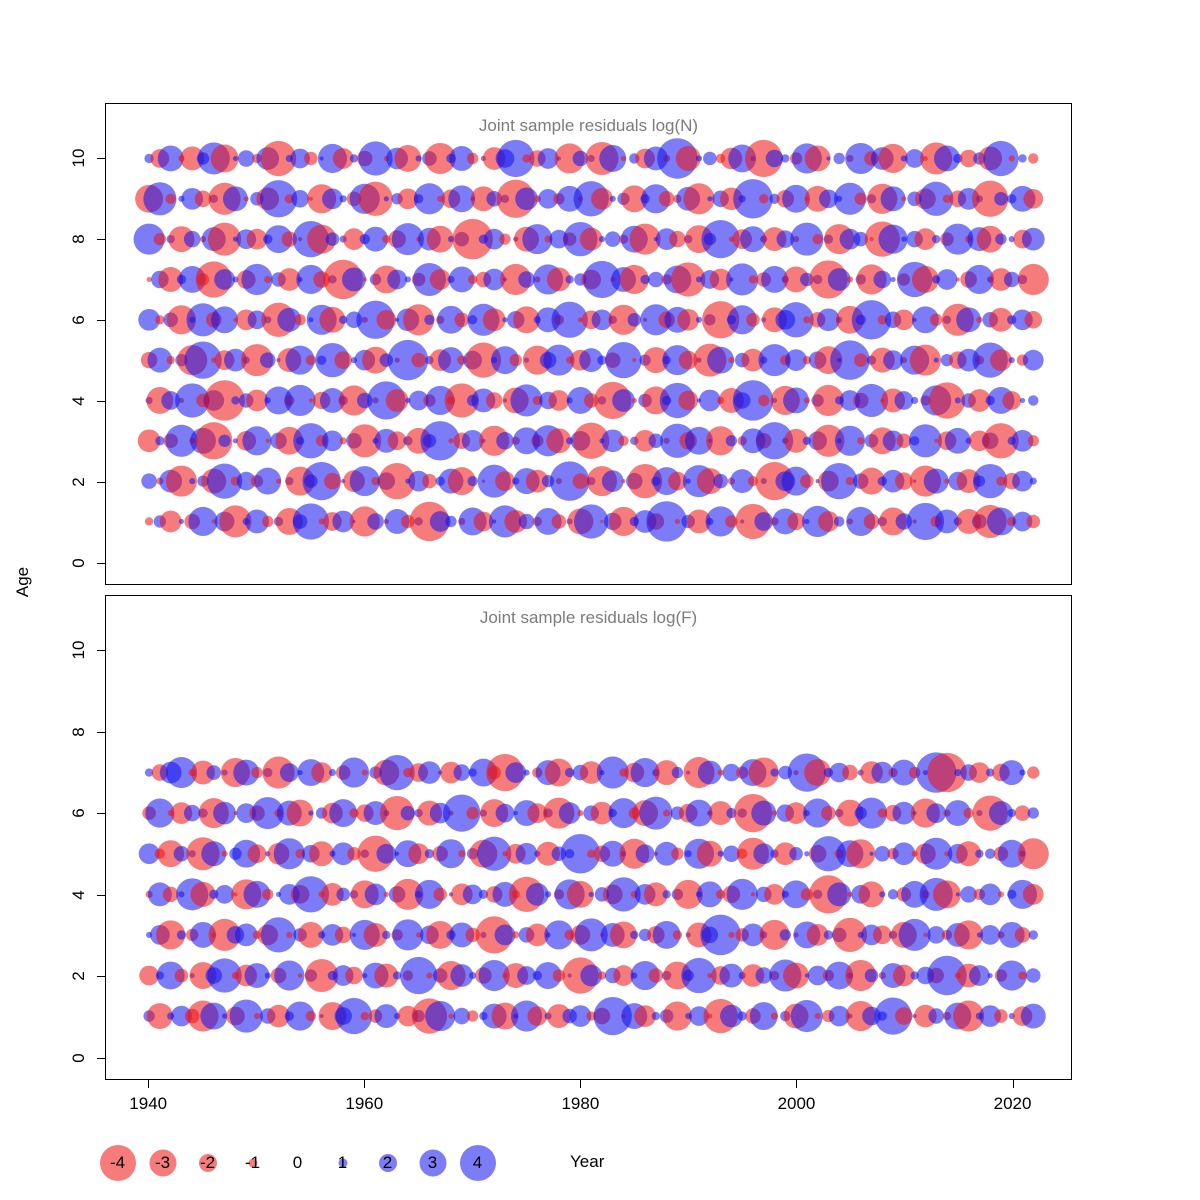 Image resolution: width=1200 pixels, height=1200 pixels. What do you see at coordinates (162, 1162) in the screenshot?
I see `legend-value-label: -3` at bounding box center [162, 1162].